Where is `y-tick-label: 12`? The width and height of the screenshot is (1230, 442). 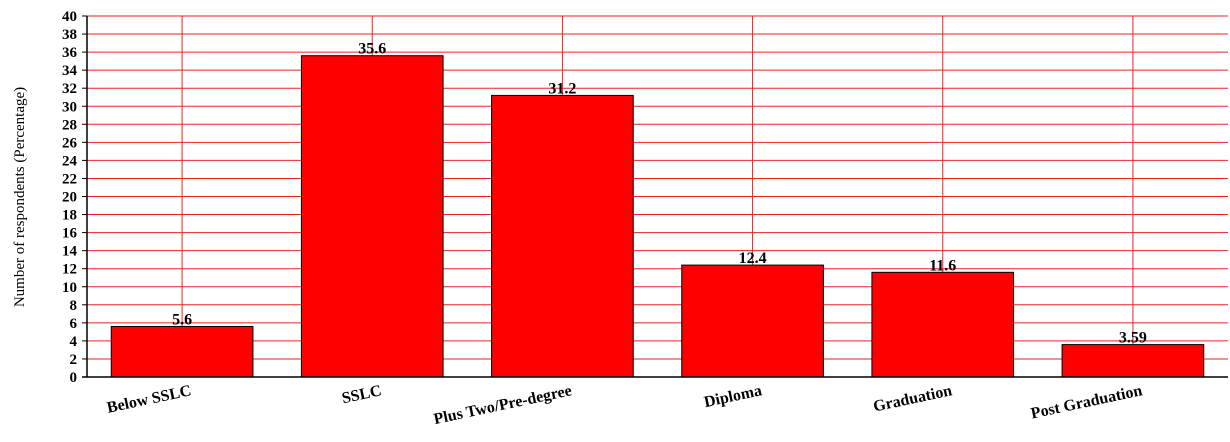
y-tick-label: 12 is located at coordinates (69, 270).